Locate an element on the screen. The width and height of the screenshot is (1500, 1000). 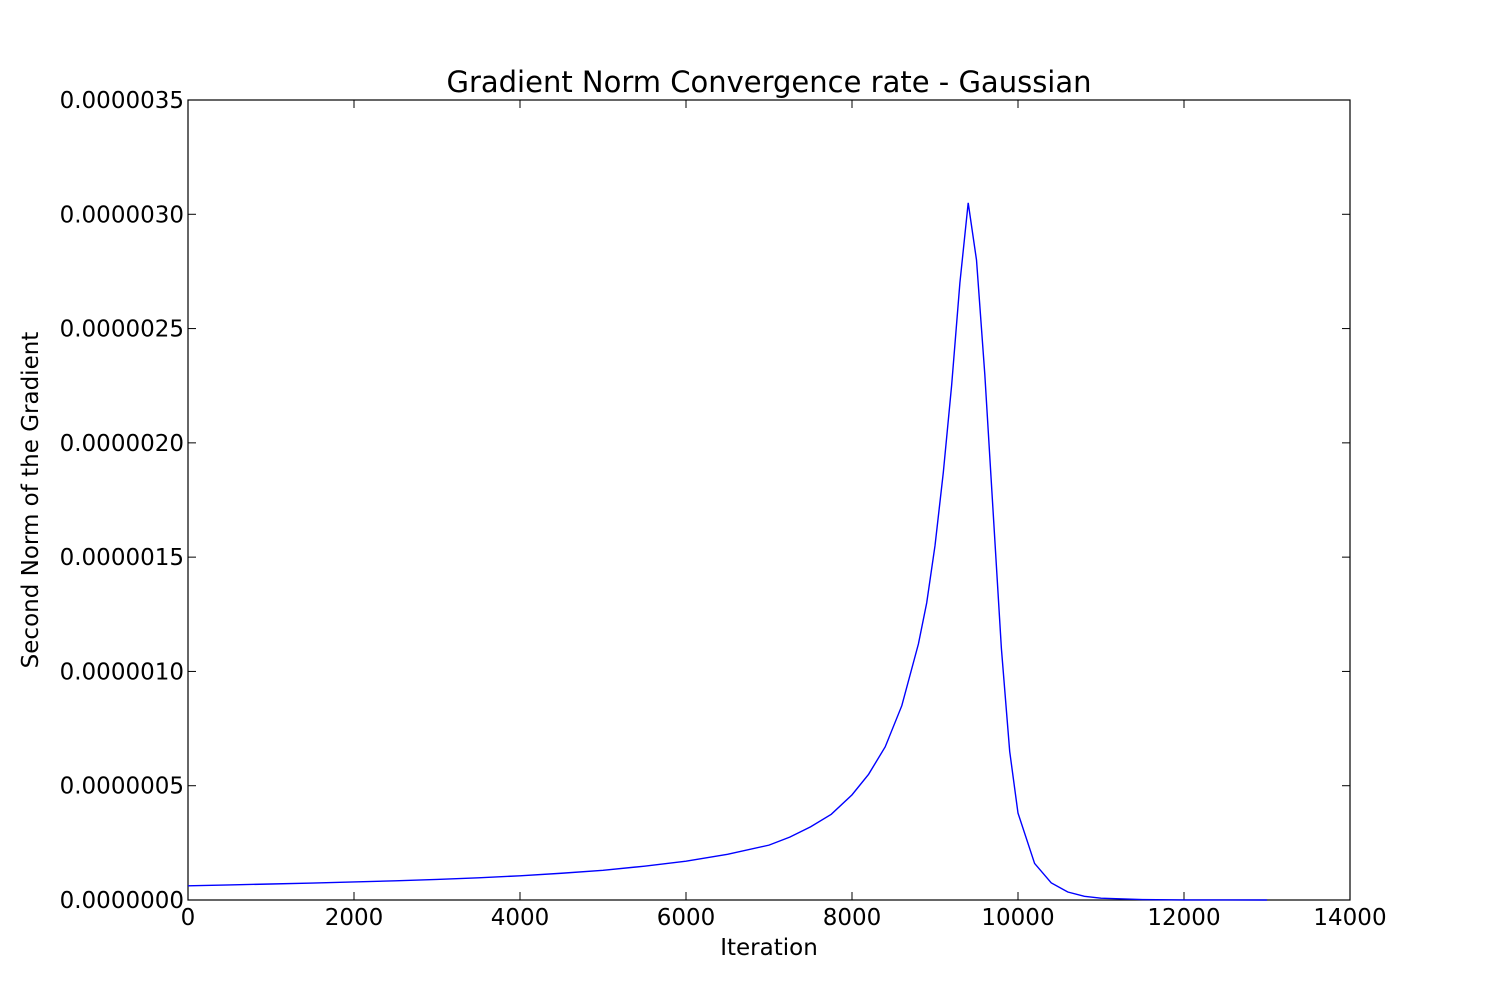
x-tick-label: 4000 is located at coordinates (520, 918).